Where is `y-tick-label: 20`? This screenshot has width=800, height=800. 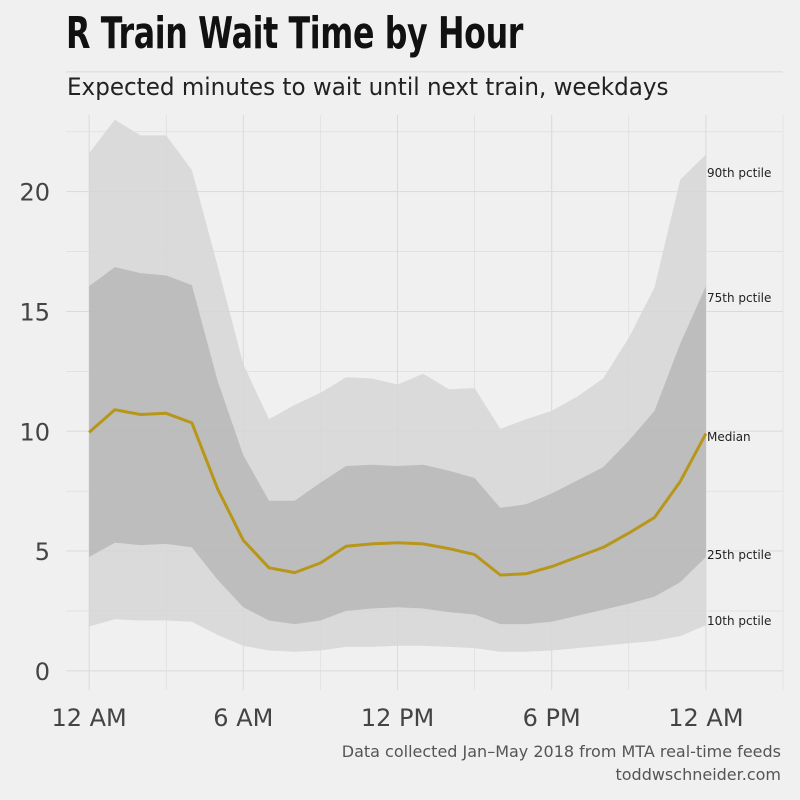 y-tick-label: 20 is located at coordinates (34, 193).